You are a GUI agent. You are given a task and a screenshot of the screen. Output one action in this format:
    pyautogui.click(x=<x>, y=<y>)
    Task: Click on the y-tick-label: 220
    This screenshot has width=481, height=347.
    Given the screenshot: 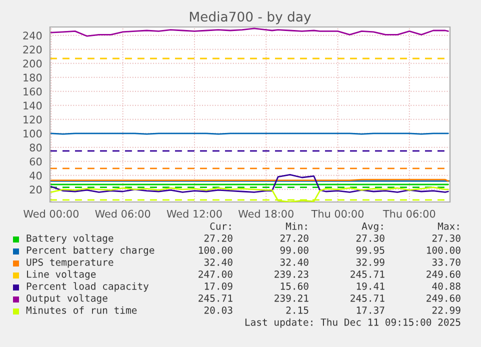 What is the action you would take?
    pyautogui.click(x=32, y=50)
    